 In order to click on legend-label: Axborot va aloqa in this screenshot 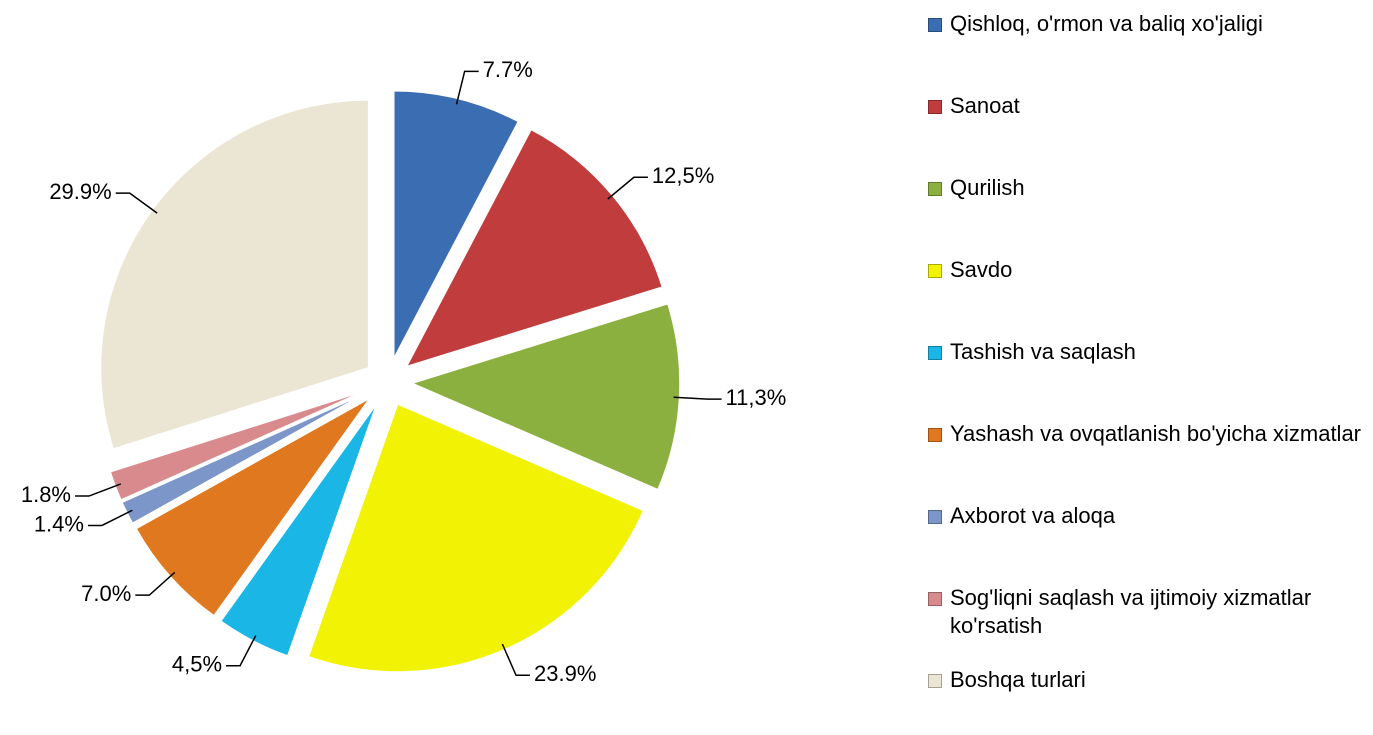, I will do `click(1033, 515)`.